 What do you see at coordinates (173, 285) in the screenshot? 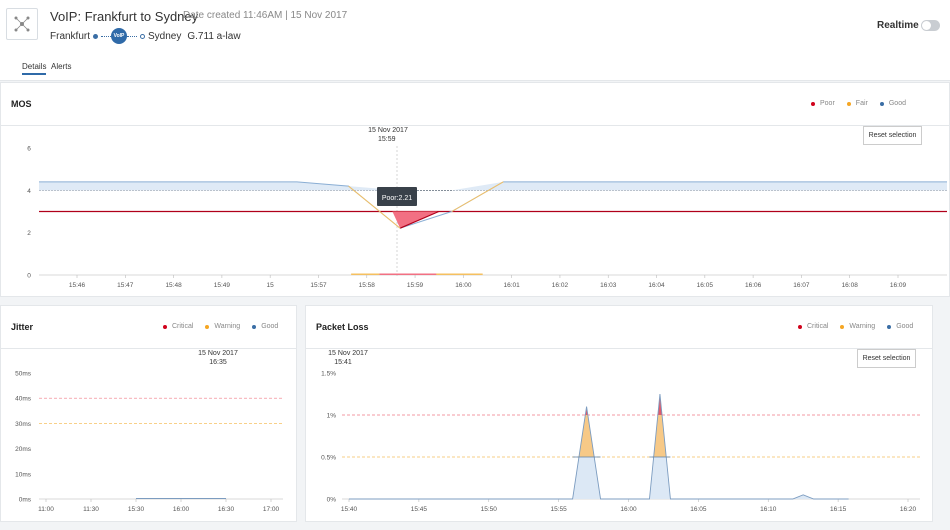
I see `x-tick-label: 15:48` at bounding box center [173, 285].